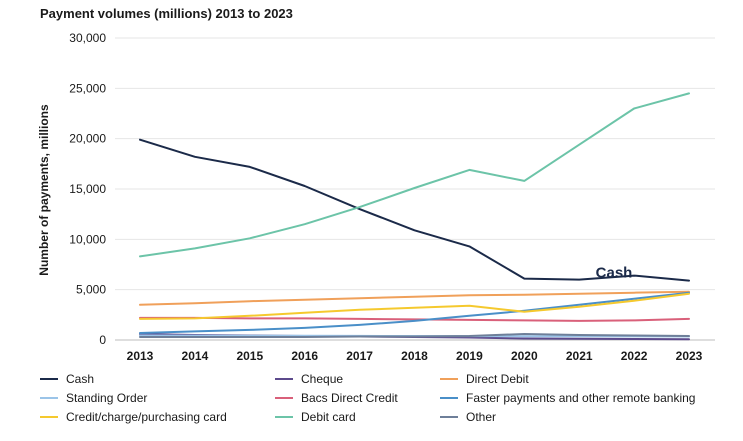 The height and width of the screenshot is (441, 743). I want to click on legend-item: Credit/charge/purchasing card, so click(157, 416).